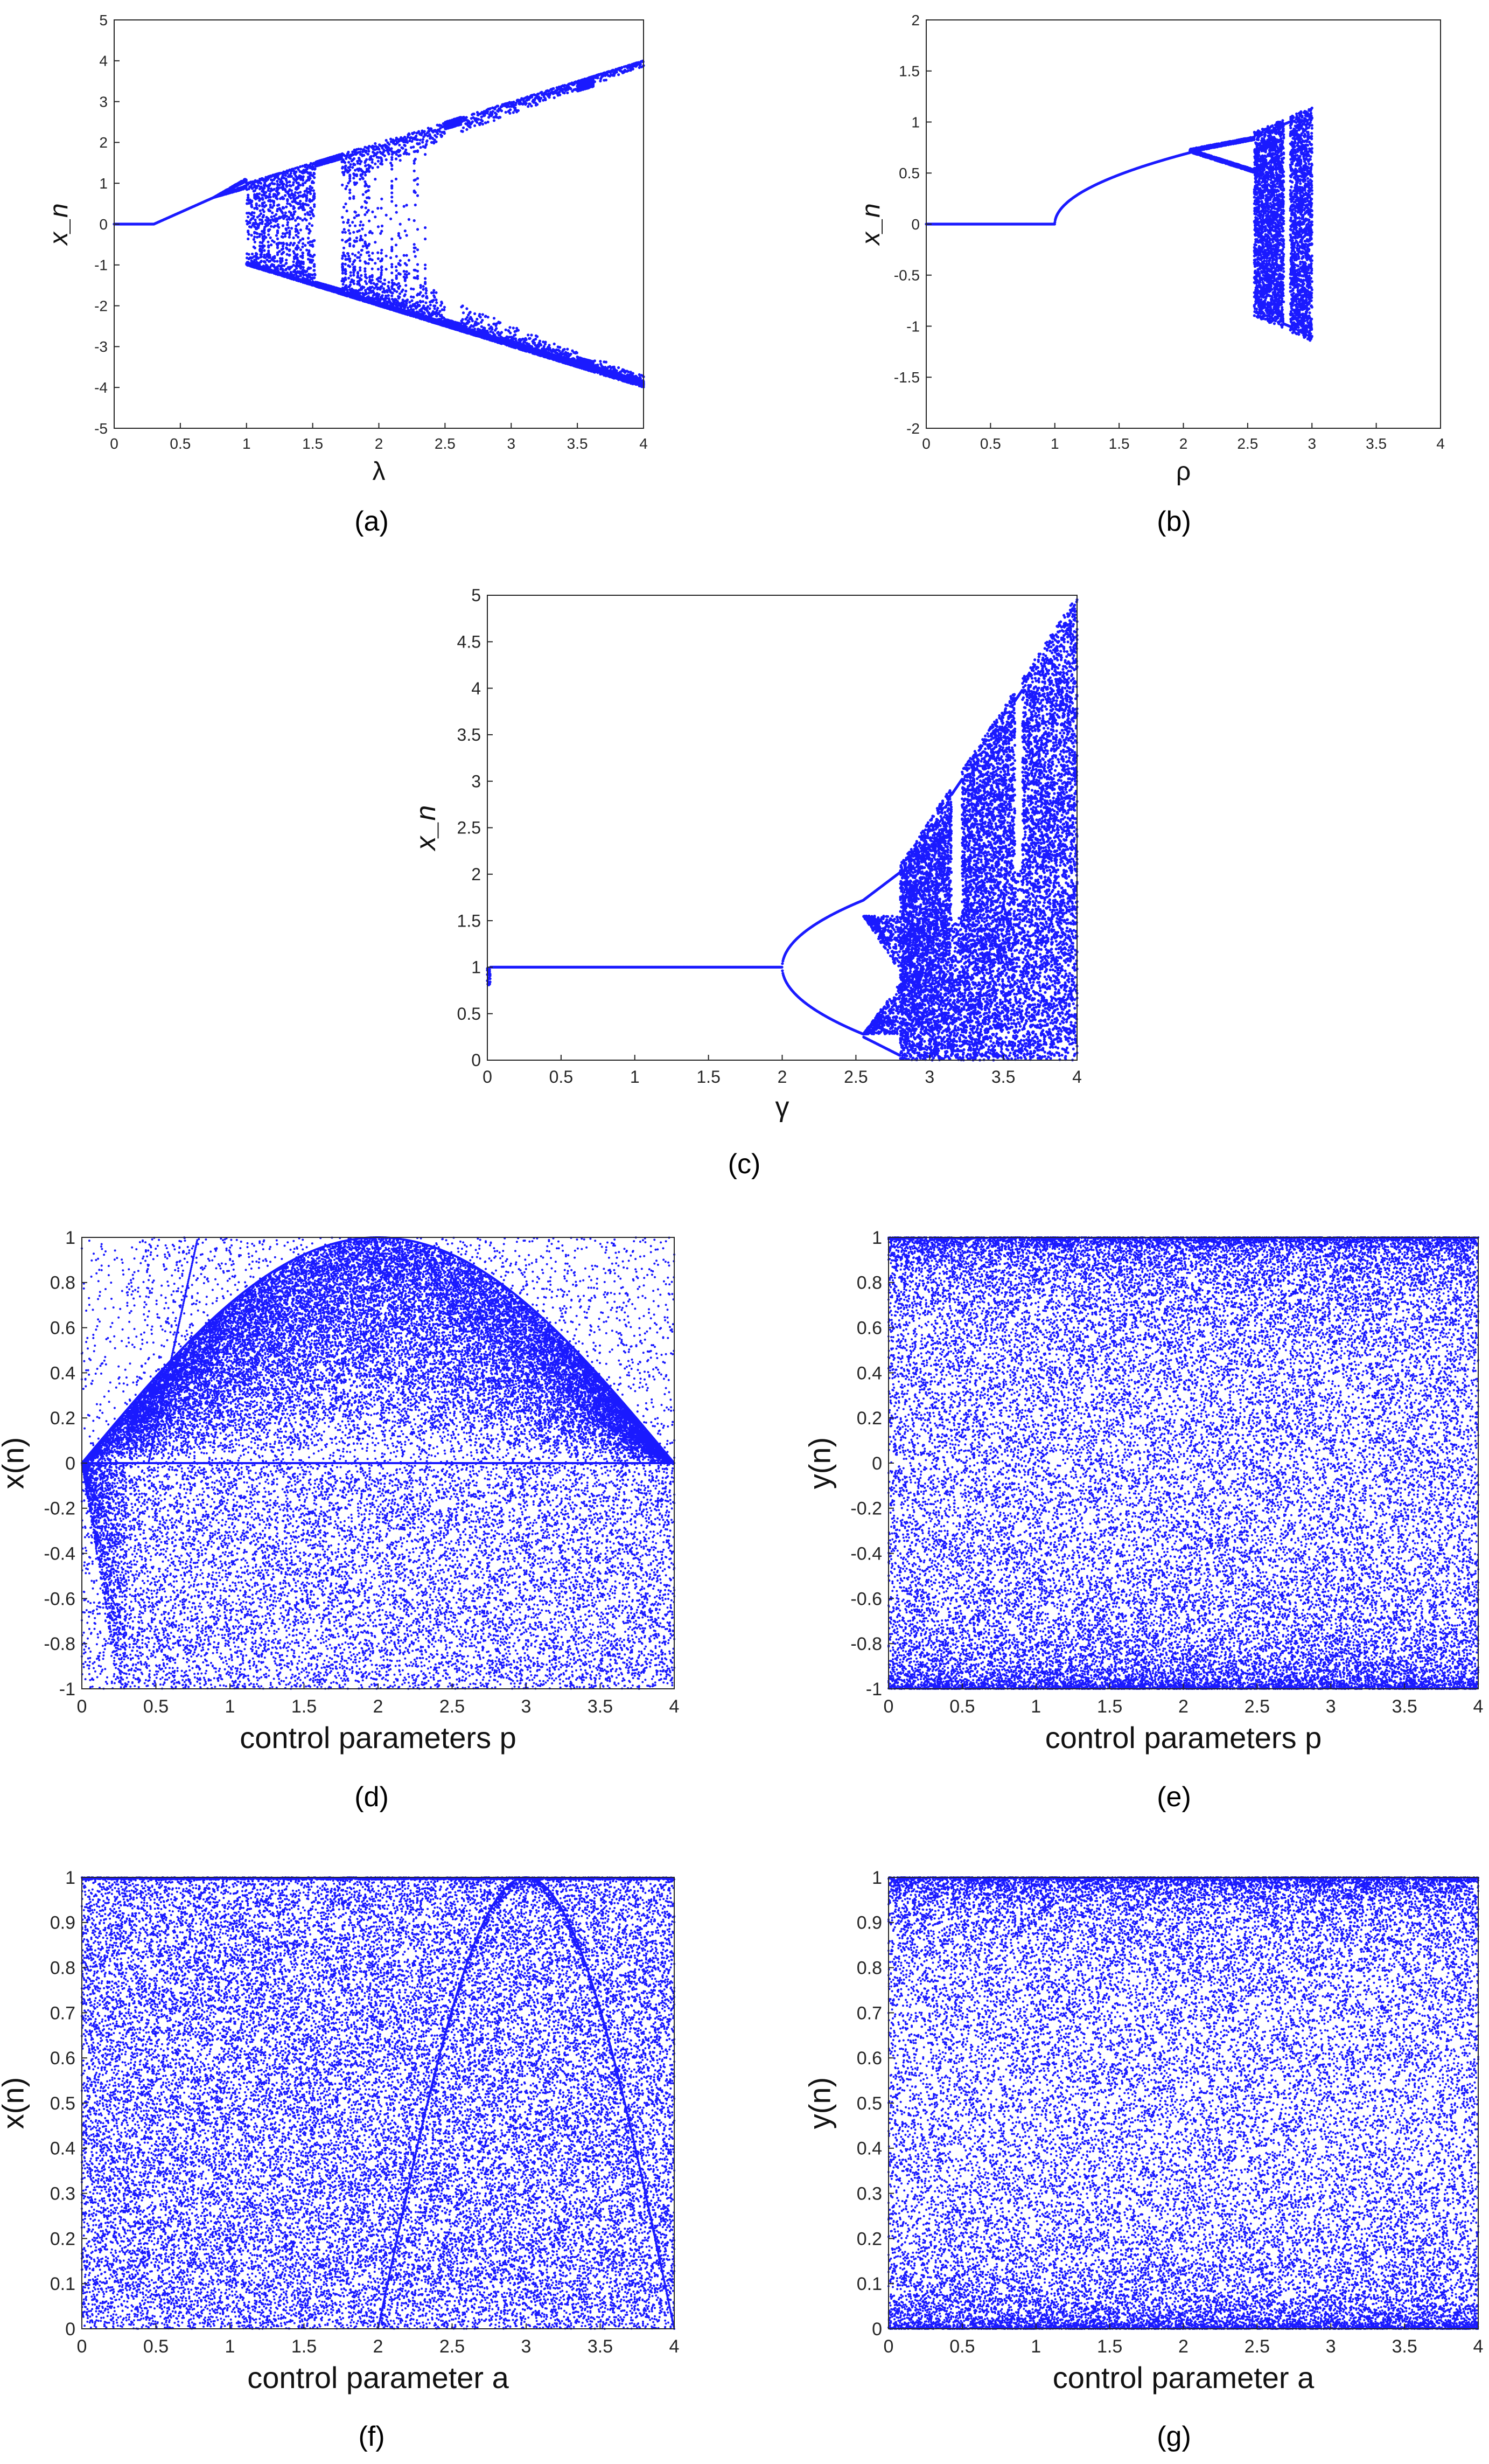 This screenshot has height=2464, width=1489. I want to click on y-tick-label: 0.9, so click(62, 1923).